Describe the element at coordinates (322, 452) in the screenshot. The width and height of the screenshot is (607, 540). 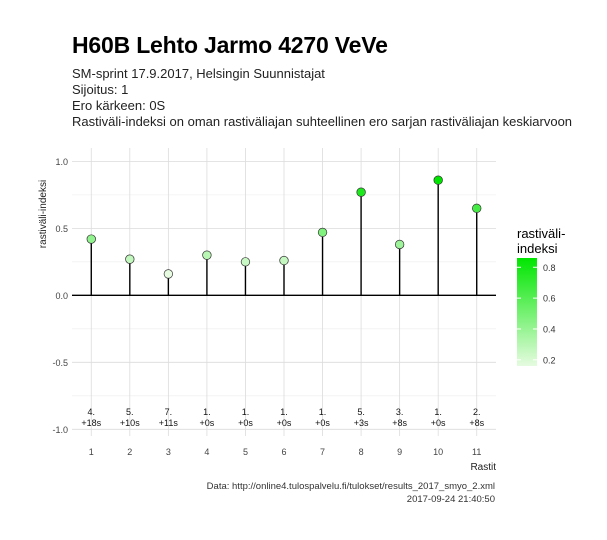
I see `x-tick-label: 7` at that location.